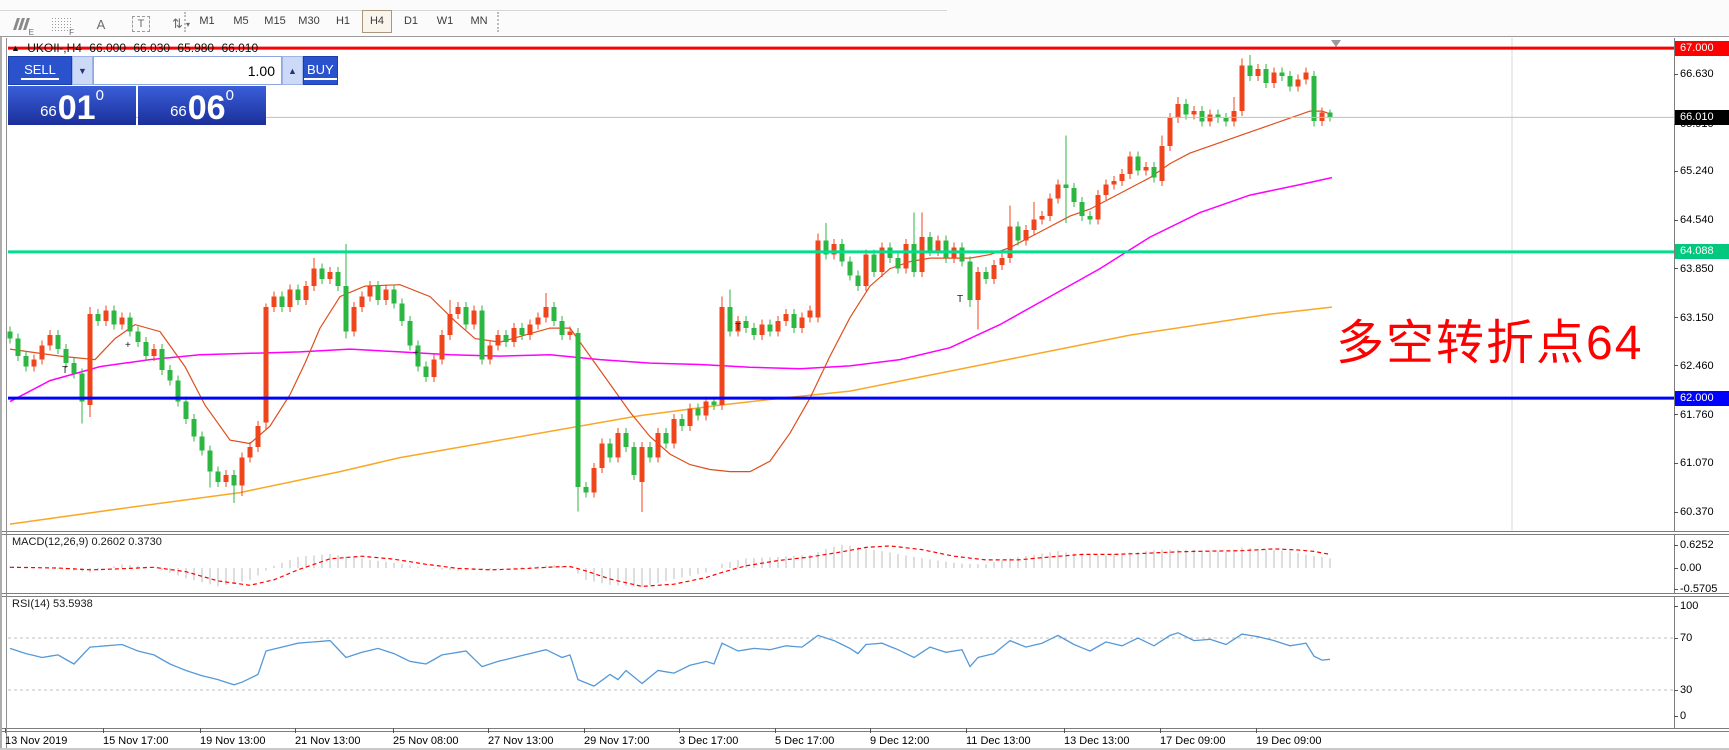  What do you see at coordinates (521, 741) in the screenshot?
I see `time-axis-label: 27 Nov 13:00` at bounding box center [521, 741].